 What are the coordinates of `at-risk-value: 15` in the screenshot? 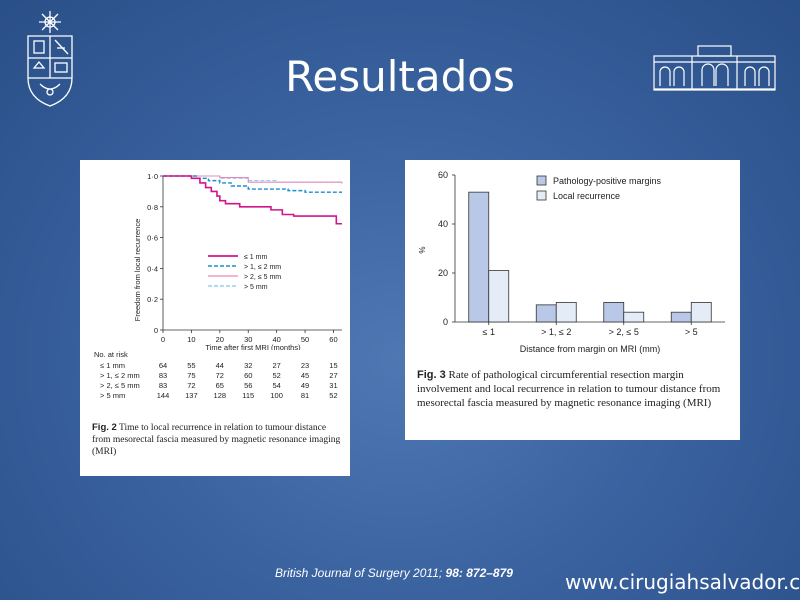 It's located at (333, 365).